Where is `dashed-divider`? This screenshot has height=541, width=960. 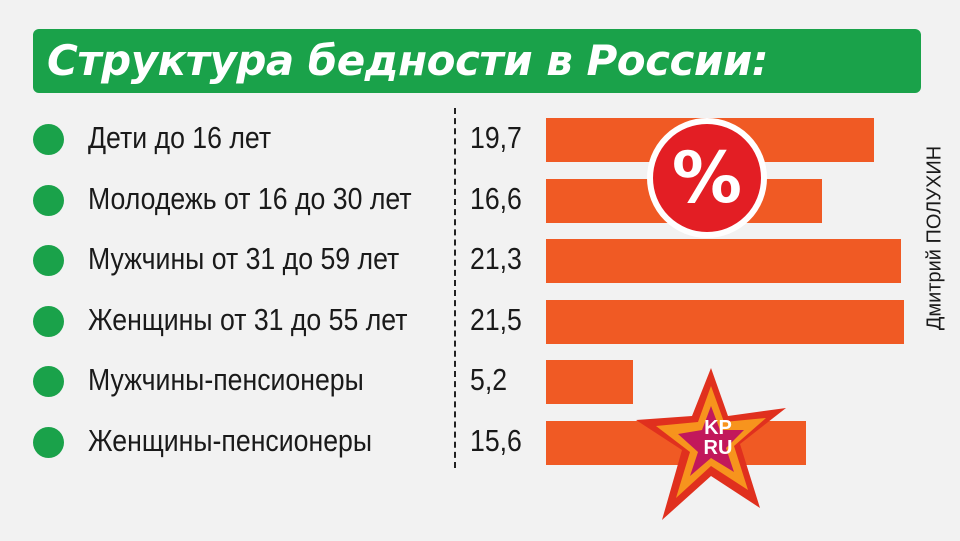
dashed-divider is located at coordinates (455, 288).